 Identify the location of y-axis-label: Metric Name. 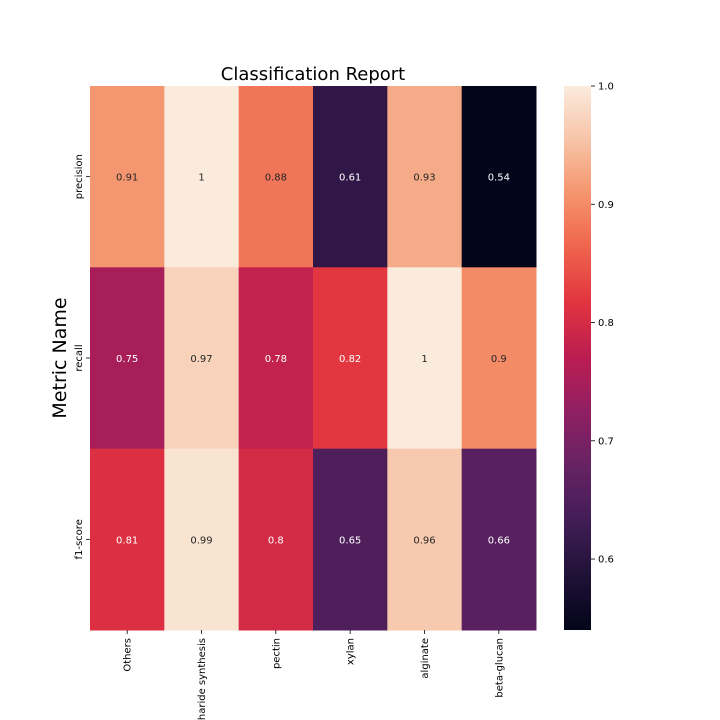
(60, 357).